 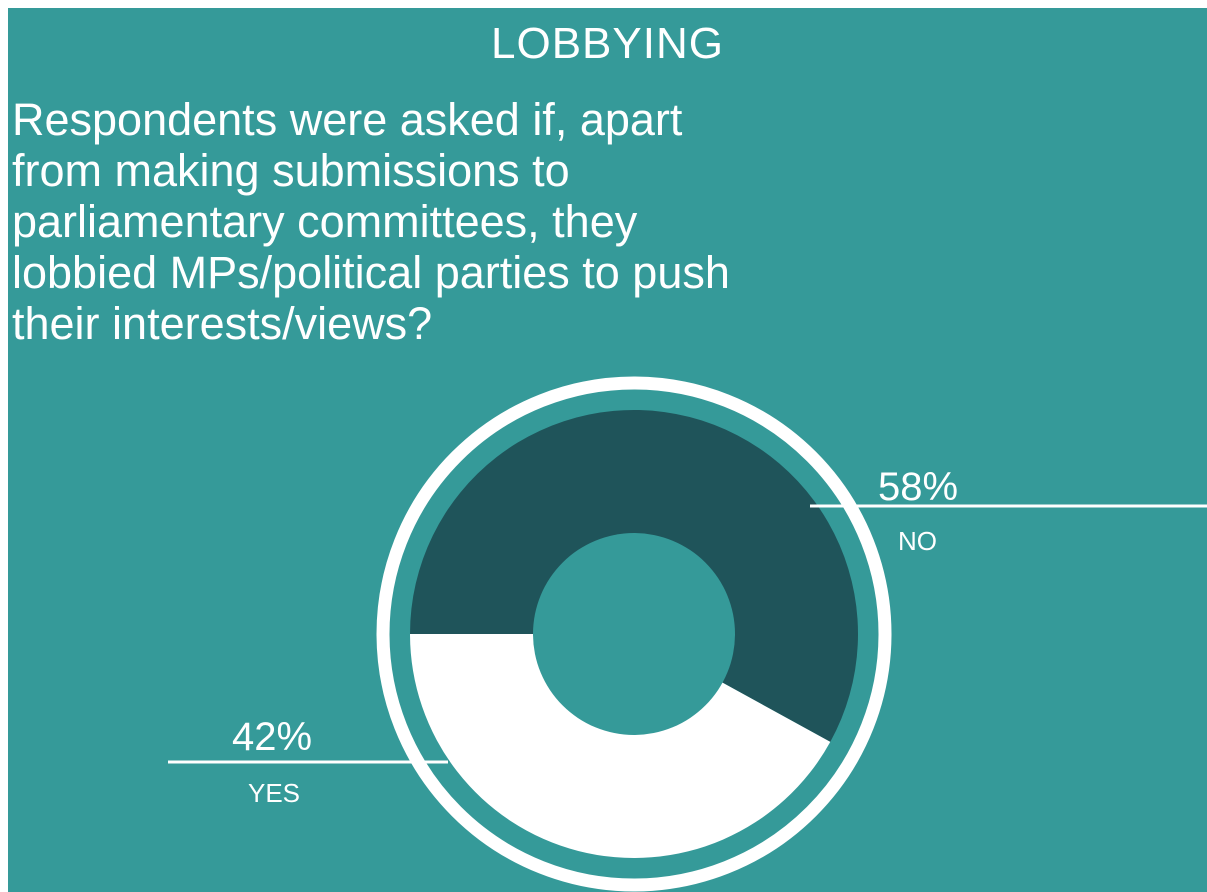 What do you see at coordinates (918, 487) in the screenshot?
I see `no-value-label: 58%` at bounding box center [918, 487].